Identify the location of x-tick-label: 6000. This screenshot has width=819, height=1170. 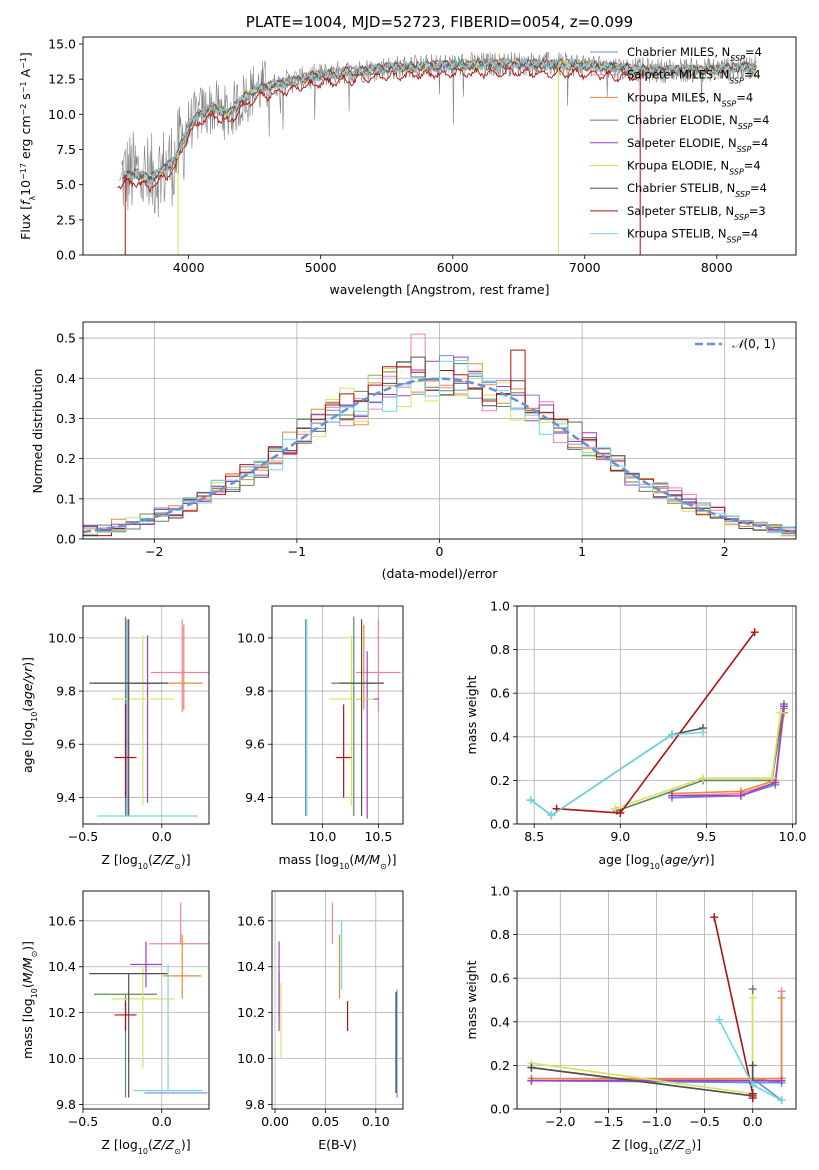
(453, 267).